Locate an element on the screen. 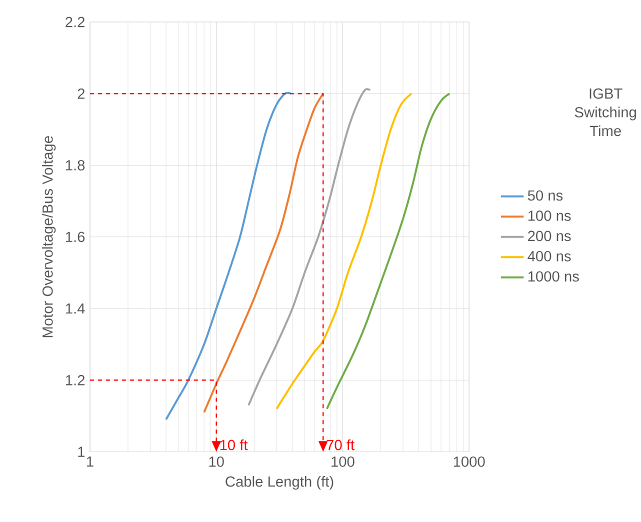 The height and width of the screenshot is (522, 641). y-tick-label: 1.4 is located at coordinates (75, 309).